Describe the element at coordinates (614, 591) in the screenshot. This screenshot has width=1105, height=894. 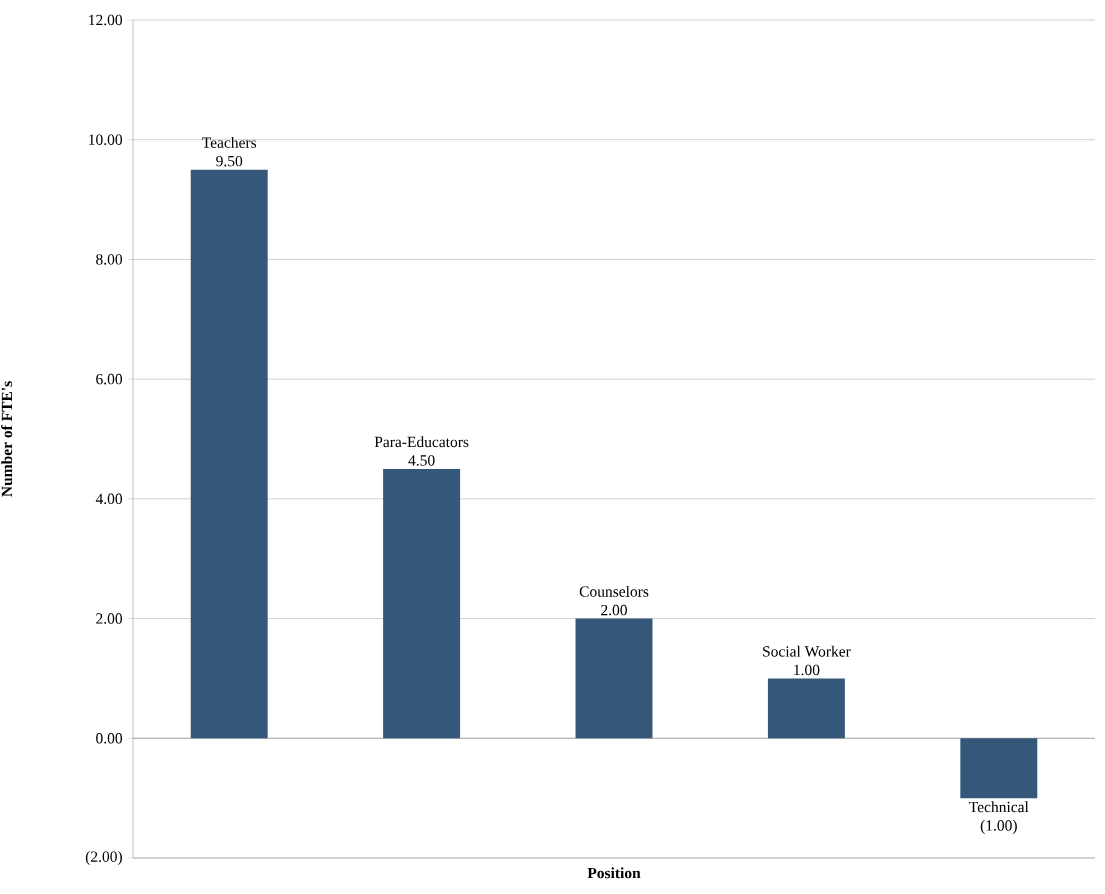
I see `x-tick-label: Counselors` at that location.